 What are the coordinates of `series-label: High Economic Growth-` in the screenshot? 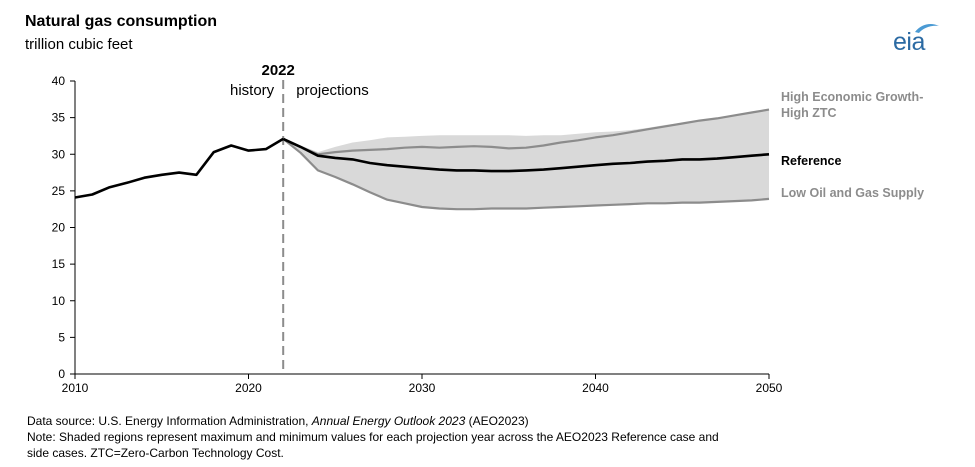 It's located at (852, 97).